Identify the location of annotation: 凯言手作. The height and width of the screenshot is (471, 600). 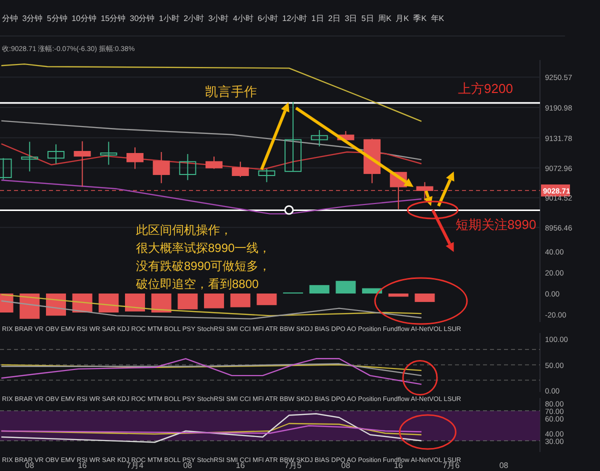
(231, 91).